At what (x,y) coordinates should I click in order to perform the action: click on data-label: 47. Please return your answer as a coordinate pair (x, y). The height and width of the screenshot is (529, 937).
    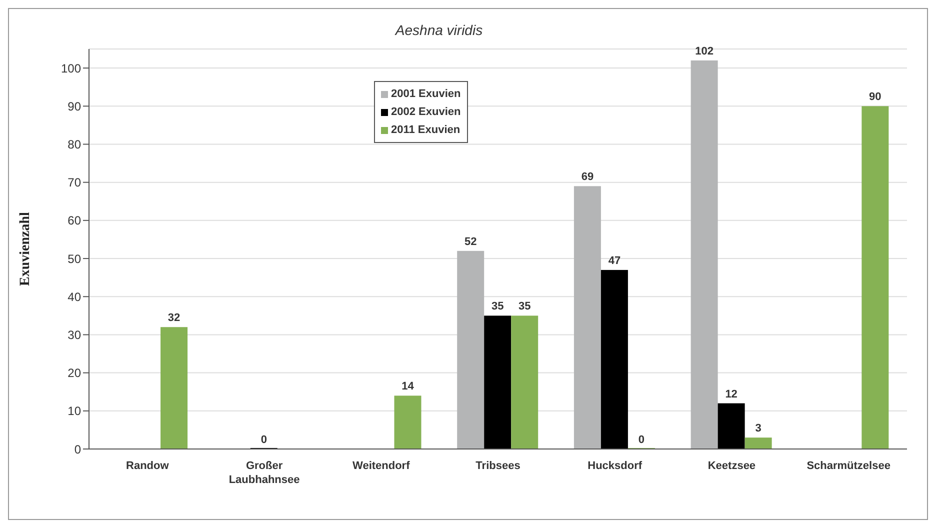
    Looking at the image, I should click on (614, 260).